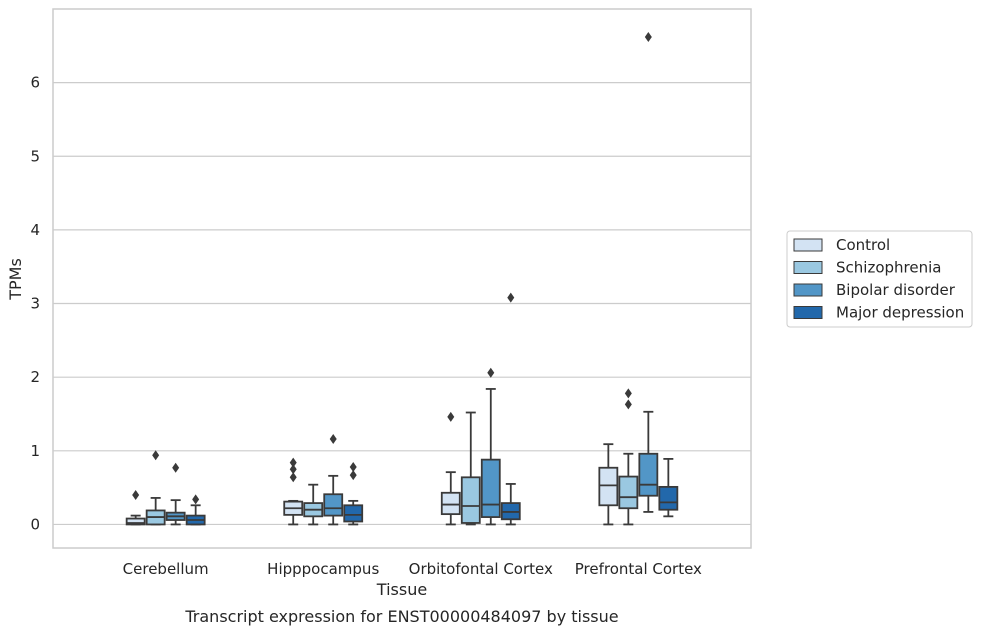 Image resolution: width=983 pixels, height=634 pixels. Describe the element at coordinates (481, 569) in the screenshot. I see `x-tick-label: Orbitofontal Cortex` at that location.